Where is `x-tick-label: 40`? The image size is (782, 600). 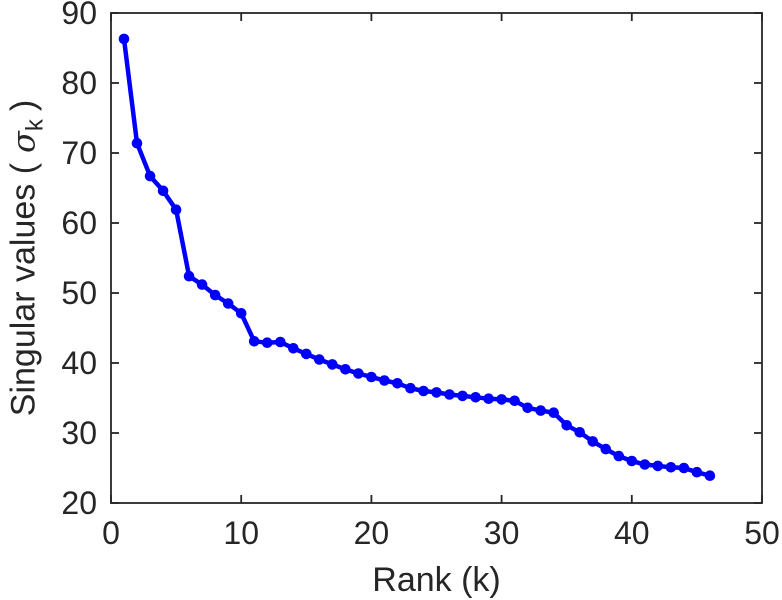
x-tick-label: 40 is located at coordinates (632, 533).